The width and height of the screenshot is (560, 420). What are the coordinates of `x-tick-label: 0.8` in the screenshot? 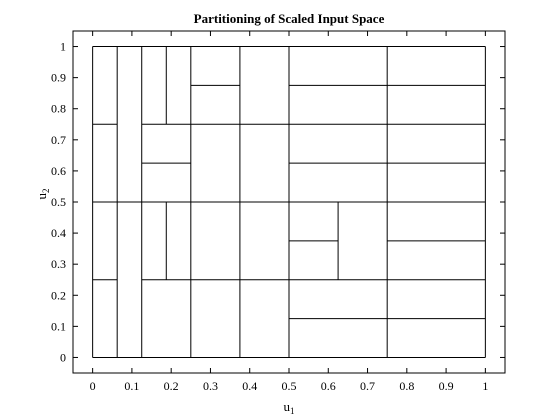 It's located at (406, 386).